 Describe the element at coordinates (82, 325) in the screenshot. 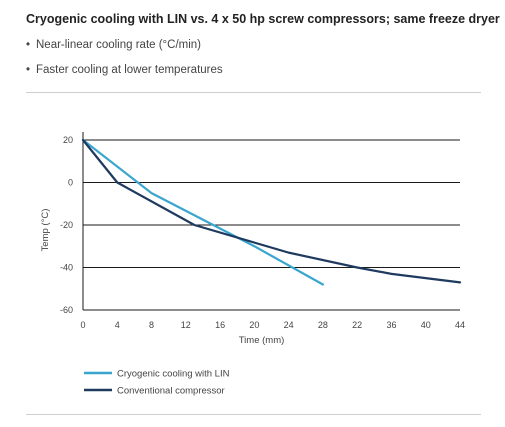

I see `x-tick-label: 0` at that location.